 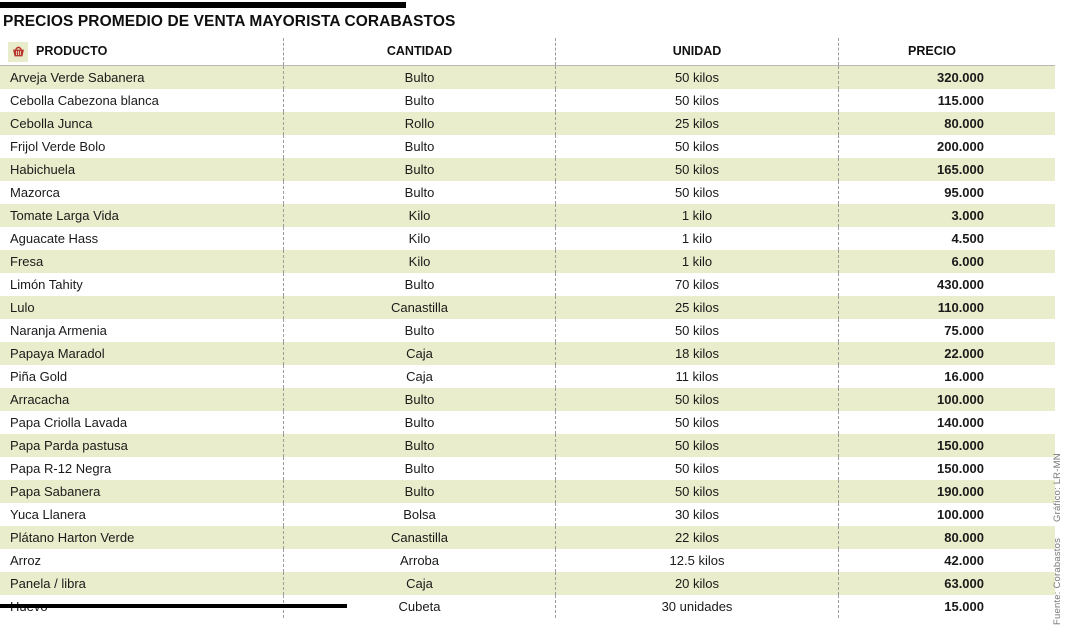 What do you see at coordinates (72, 537) in the screenshot?
I see `cell-producto: Plátano Harton Verde` at bounding box center [72, 537].